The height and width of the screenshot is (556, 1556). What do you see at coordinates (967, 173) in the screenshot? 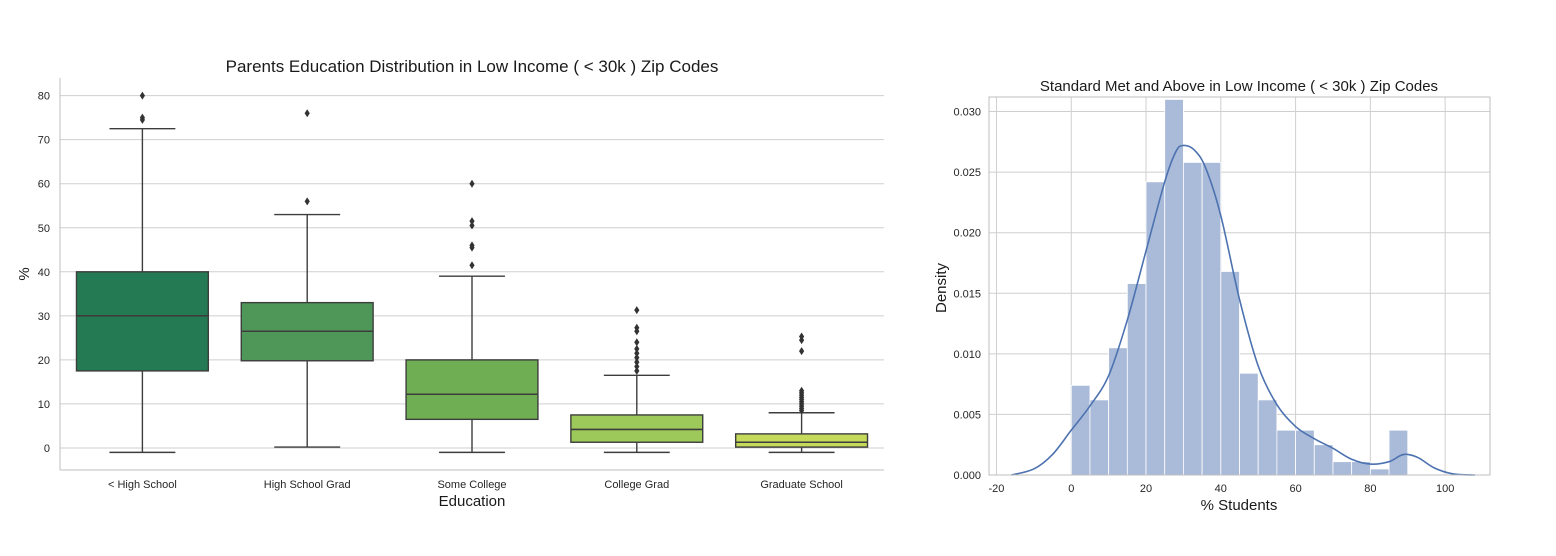
I see `hist-y-tick-label: 0.025` at bounding box center [967, 173].